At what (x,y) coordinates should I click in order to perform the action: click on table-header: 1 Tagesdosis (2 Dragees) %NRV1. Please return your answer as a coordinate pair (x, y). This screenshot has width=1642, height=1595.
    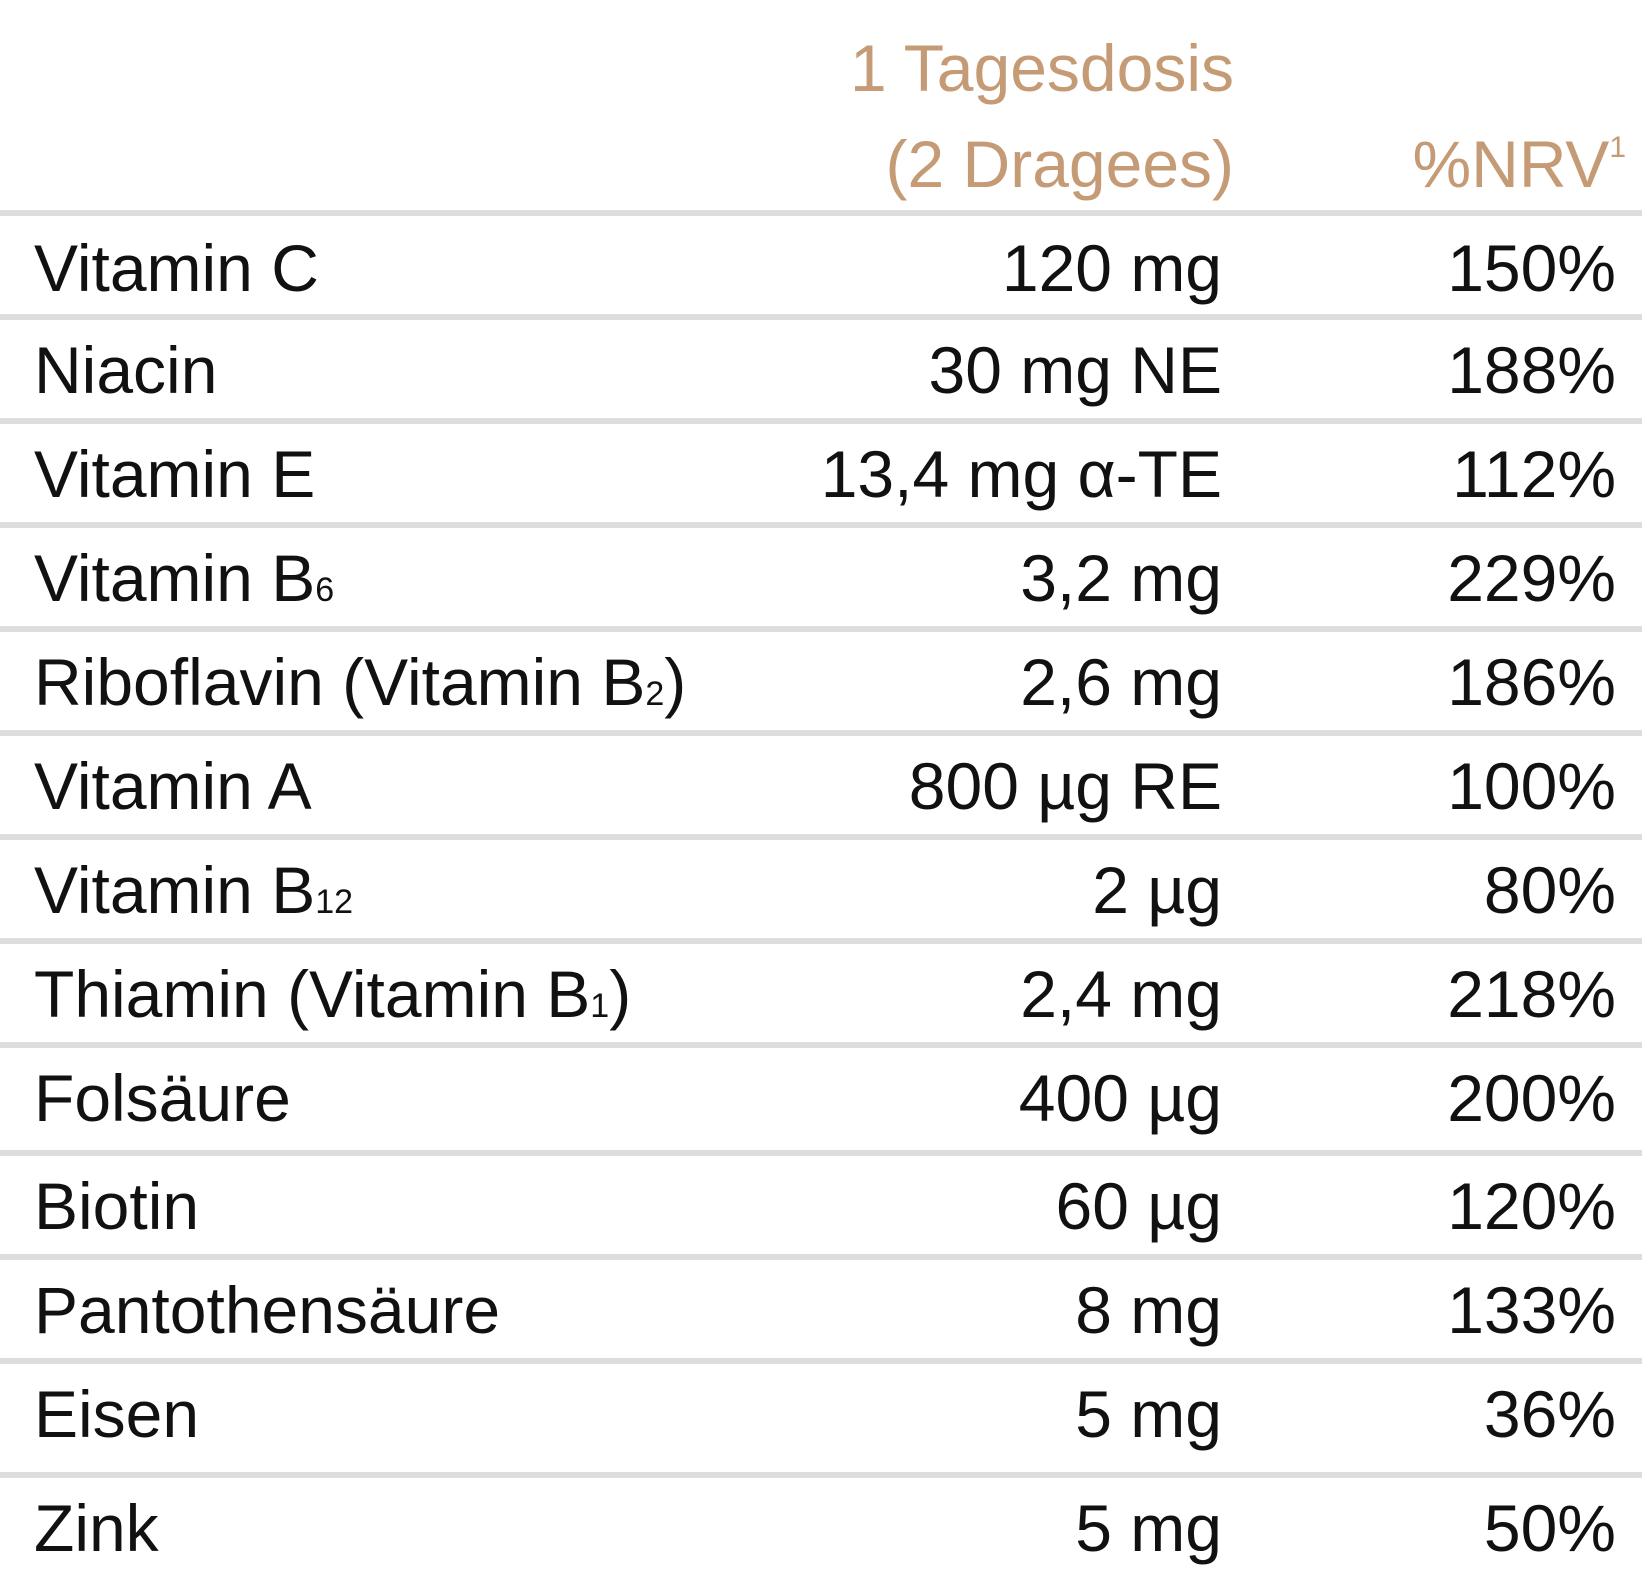
    Looking at the image, I should click on (821, 108).